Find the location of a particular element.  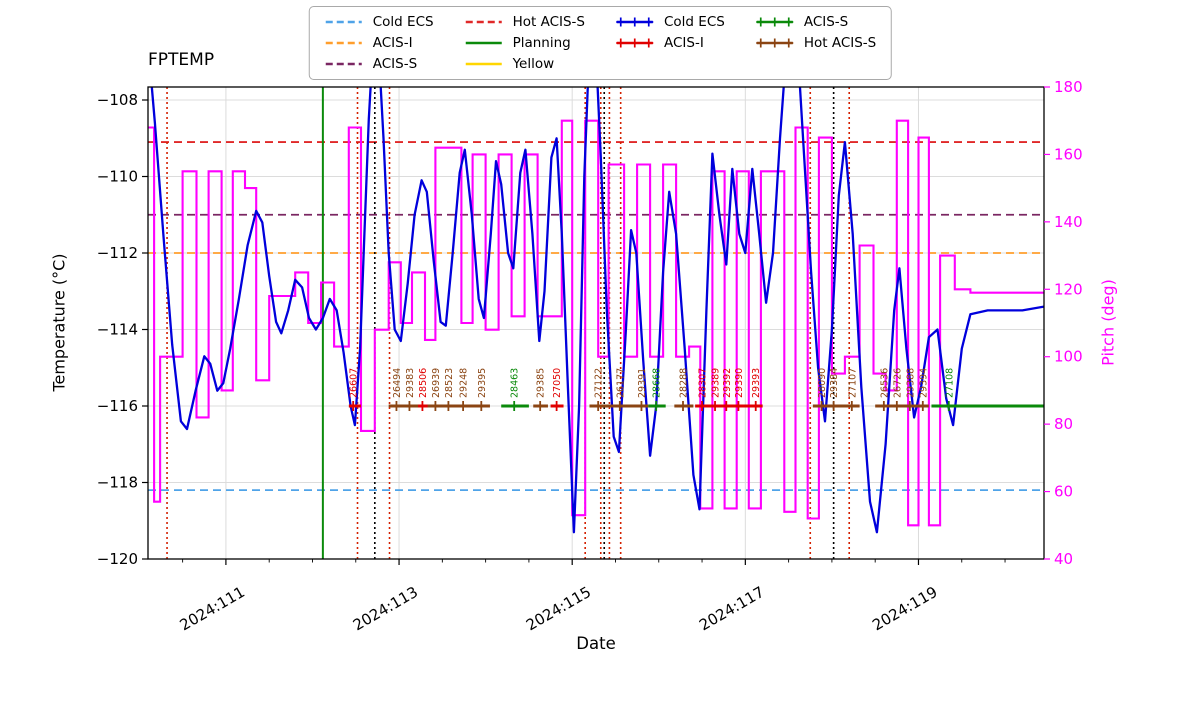

obsid-label: 28463 is located at coordinates (515, 383).